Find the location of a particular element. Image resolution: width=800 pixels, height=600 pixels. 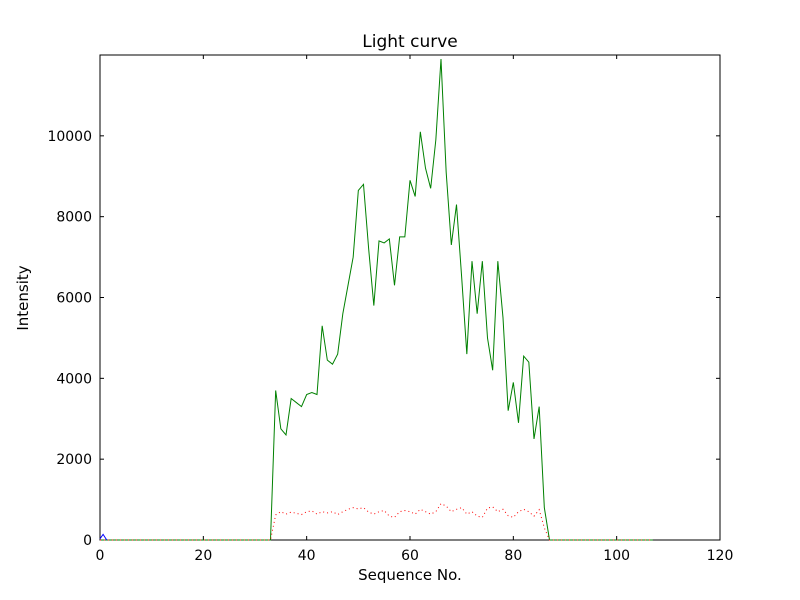

x-tick-label: 80 is located at coordinates (513, 556).